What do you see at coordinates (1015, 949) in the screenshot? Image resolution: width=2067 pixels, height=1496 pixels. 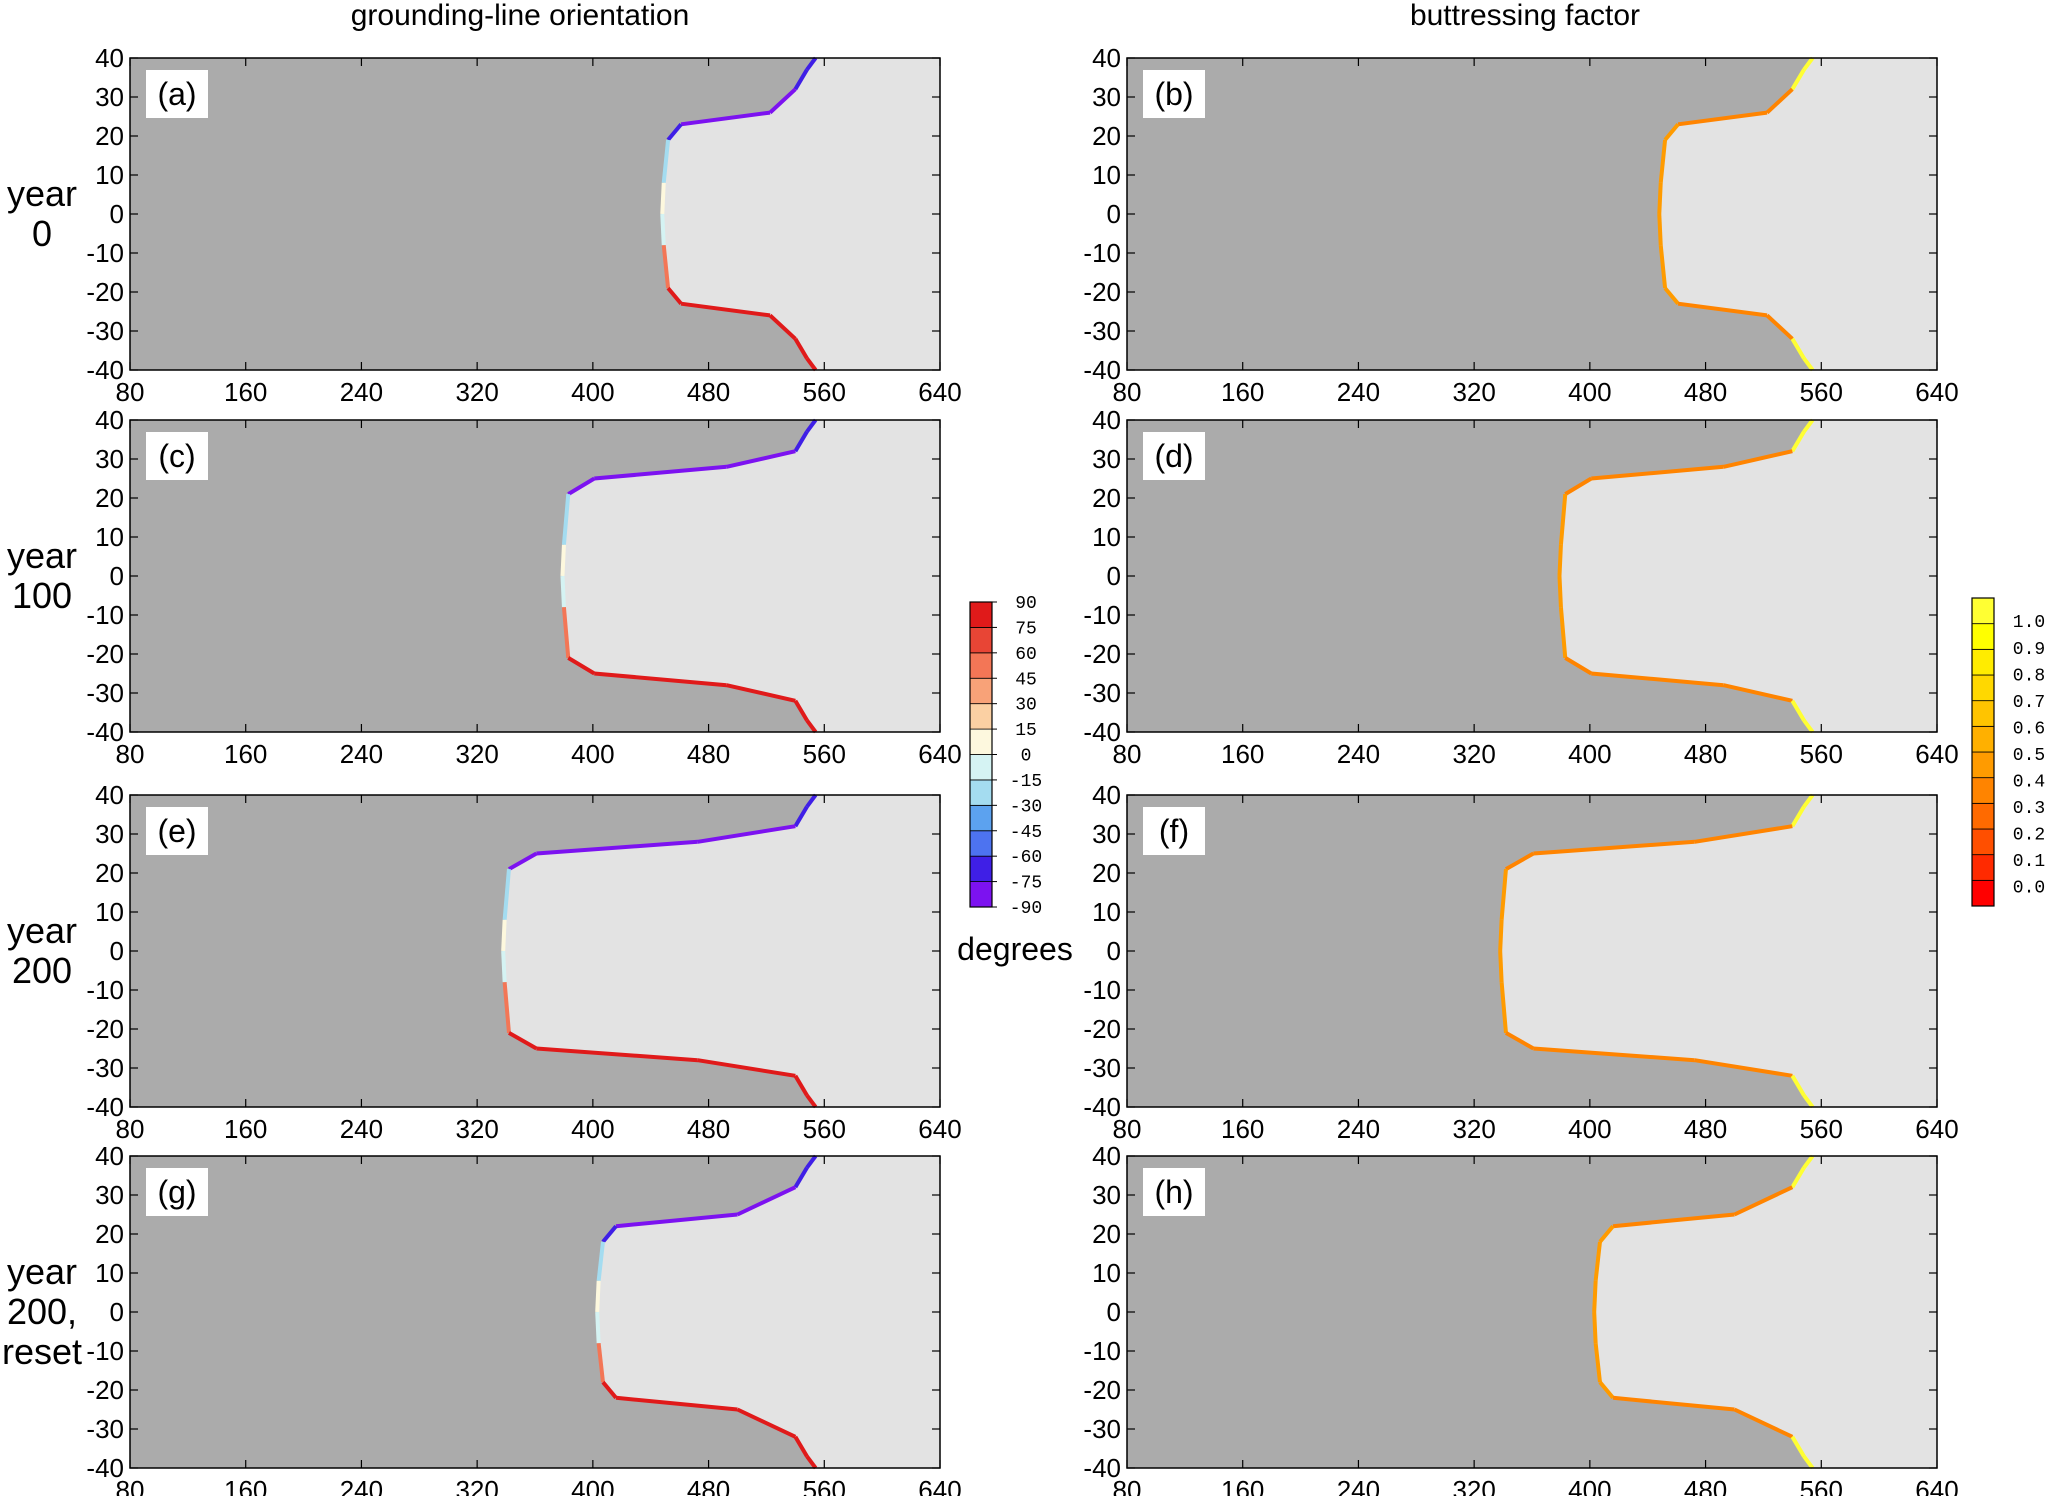 I see `colorbar-unit-label: degrees` at bounding box center [1015, 949].